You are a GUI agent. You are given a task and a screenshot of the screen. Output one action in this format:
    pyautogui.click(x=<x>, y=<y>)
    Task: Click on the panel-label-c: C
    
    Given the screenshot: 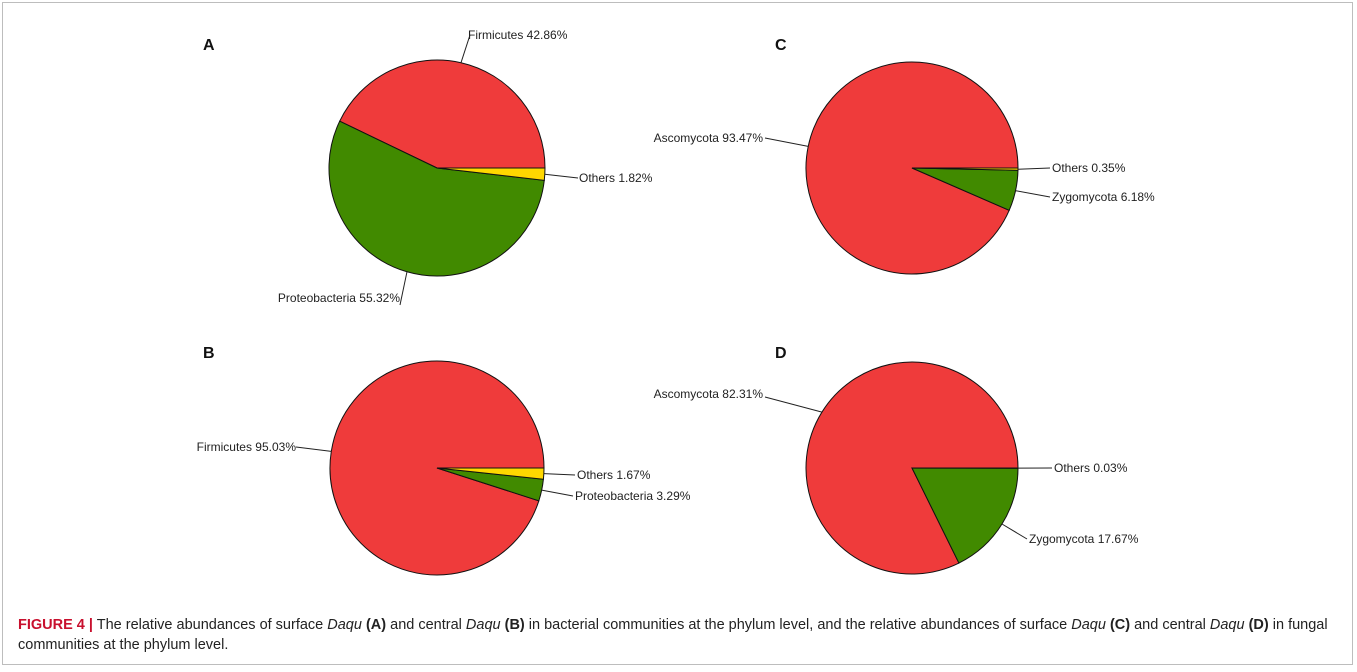 What is the action you would take?
    pyautogui.click(x=781, y=45)
    